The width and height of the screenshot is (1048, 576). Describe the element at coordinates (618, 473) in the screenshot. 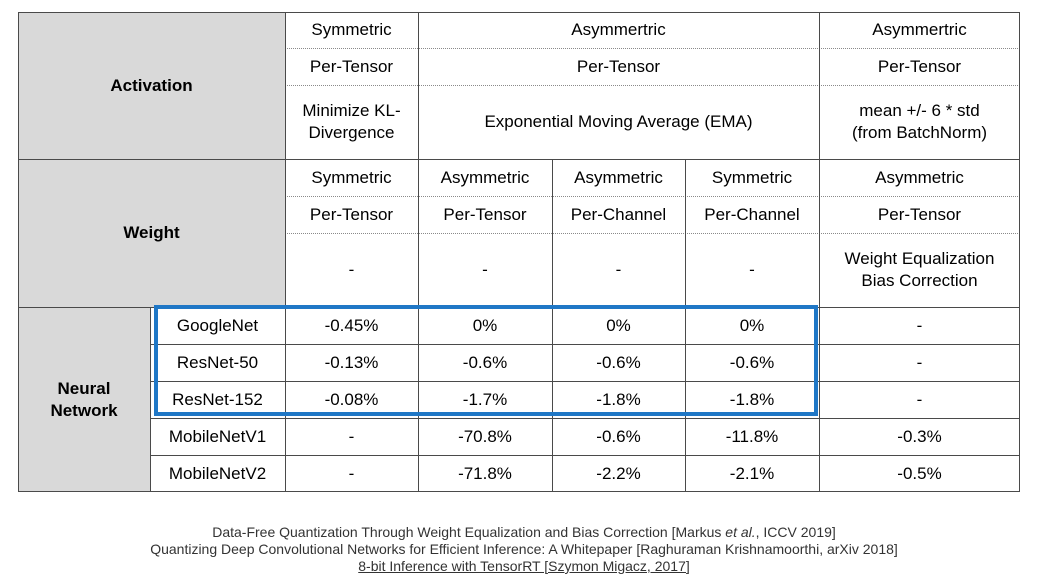

I see `accuracy-cell: -2.2%` at that location.